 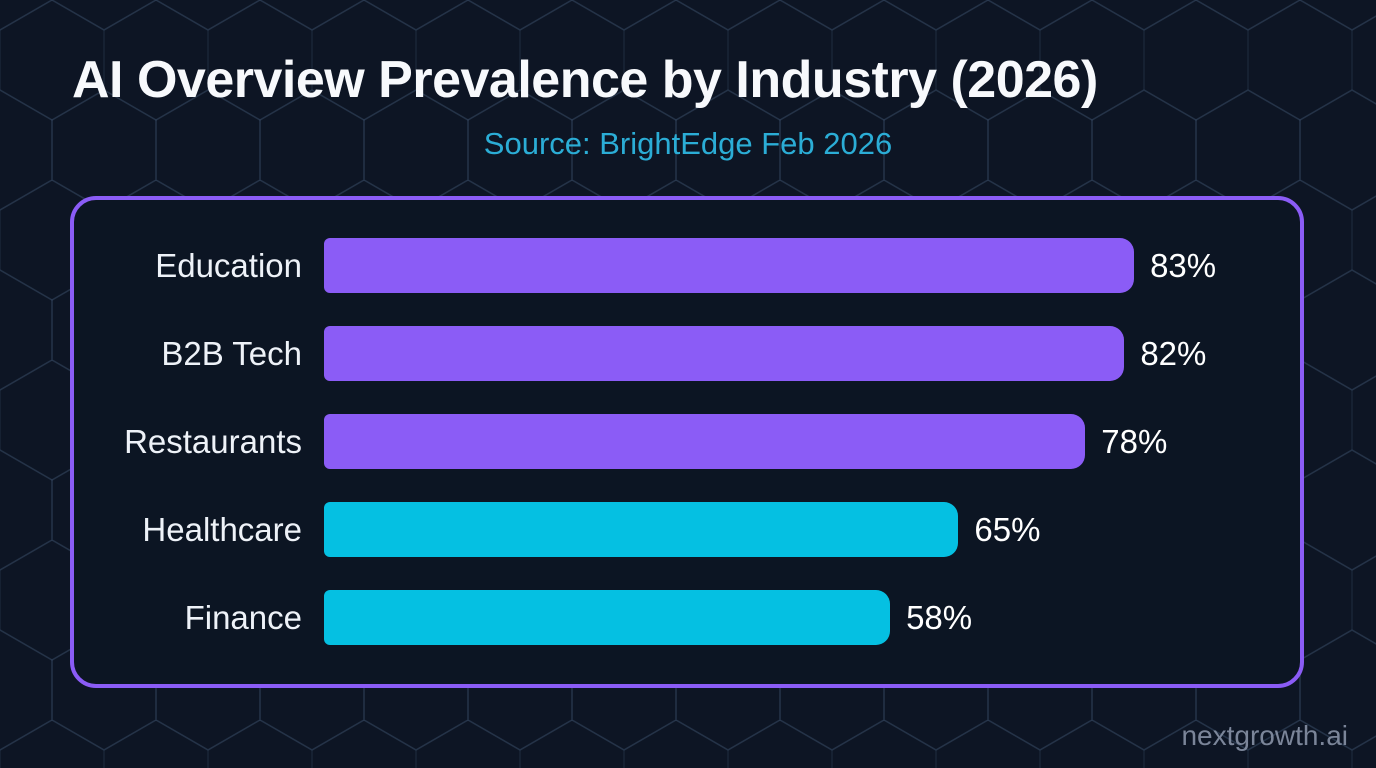 What do you see at coordinates (939, 617) in the screenshot?
I see `value-label: 58%` at bounding box center [939, 617].